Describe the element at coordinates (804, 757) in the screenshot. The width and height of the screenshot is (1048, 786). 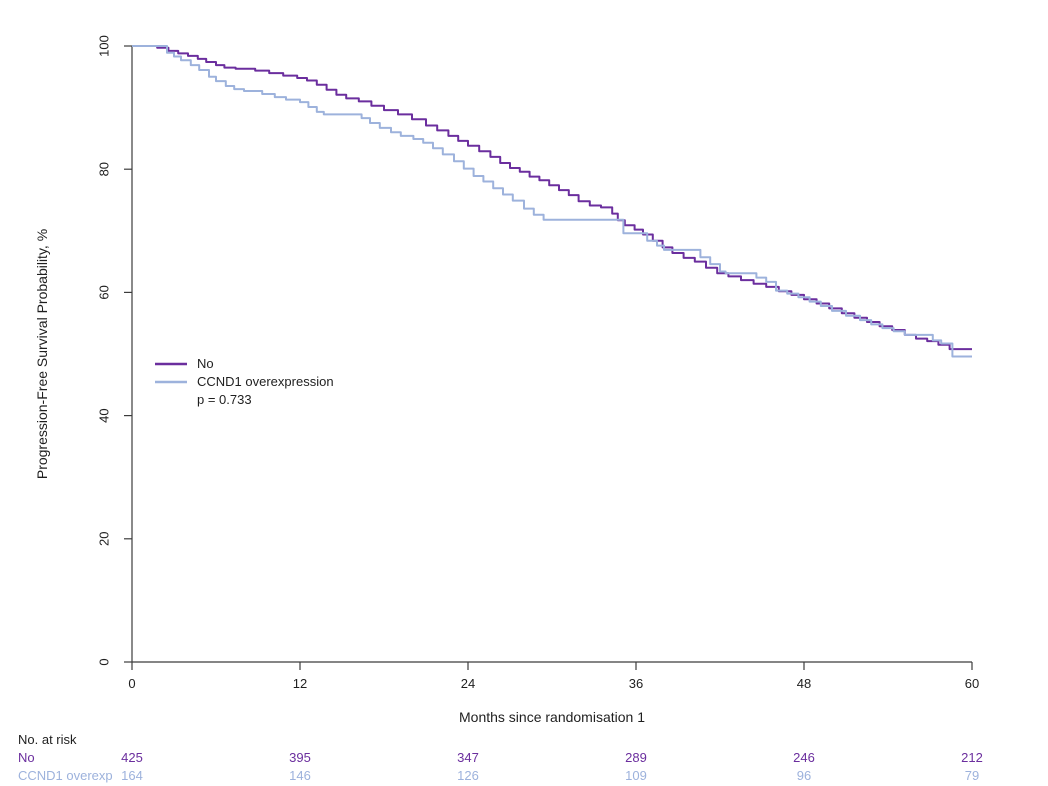
I see `risk-value: 246` at that location.